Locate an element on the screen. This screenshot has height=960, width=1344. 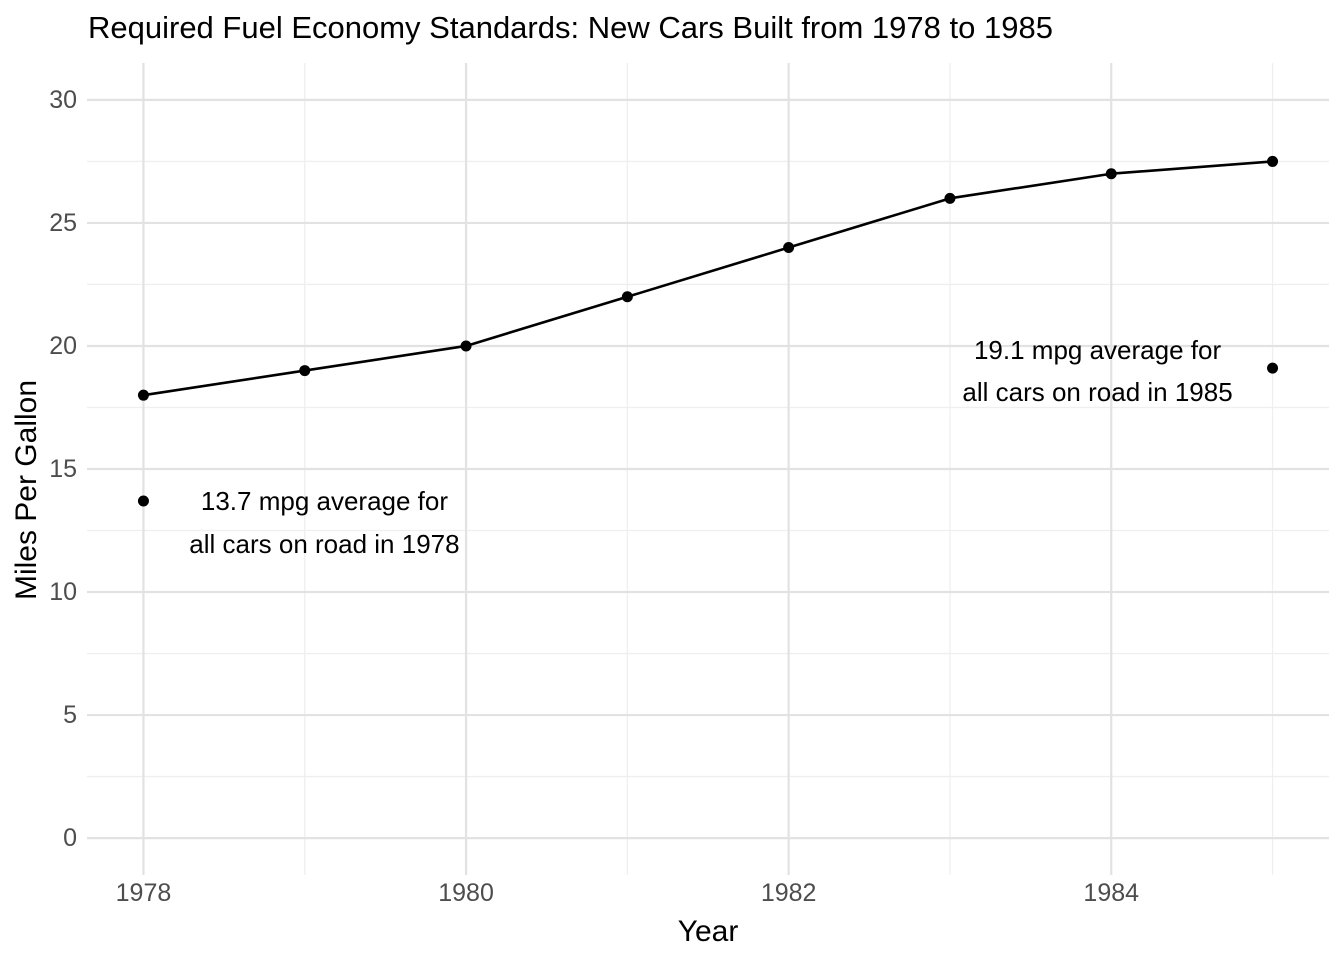
annotation-text: 19.1 mpg average for is located at coordinates (1097, 350).